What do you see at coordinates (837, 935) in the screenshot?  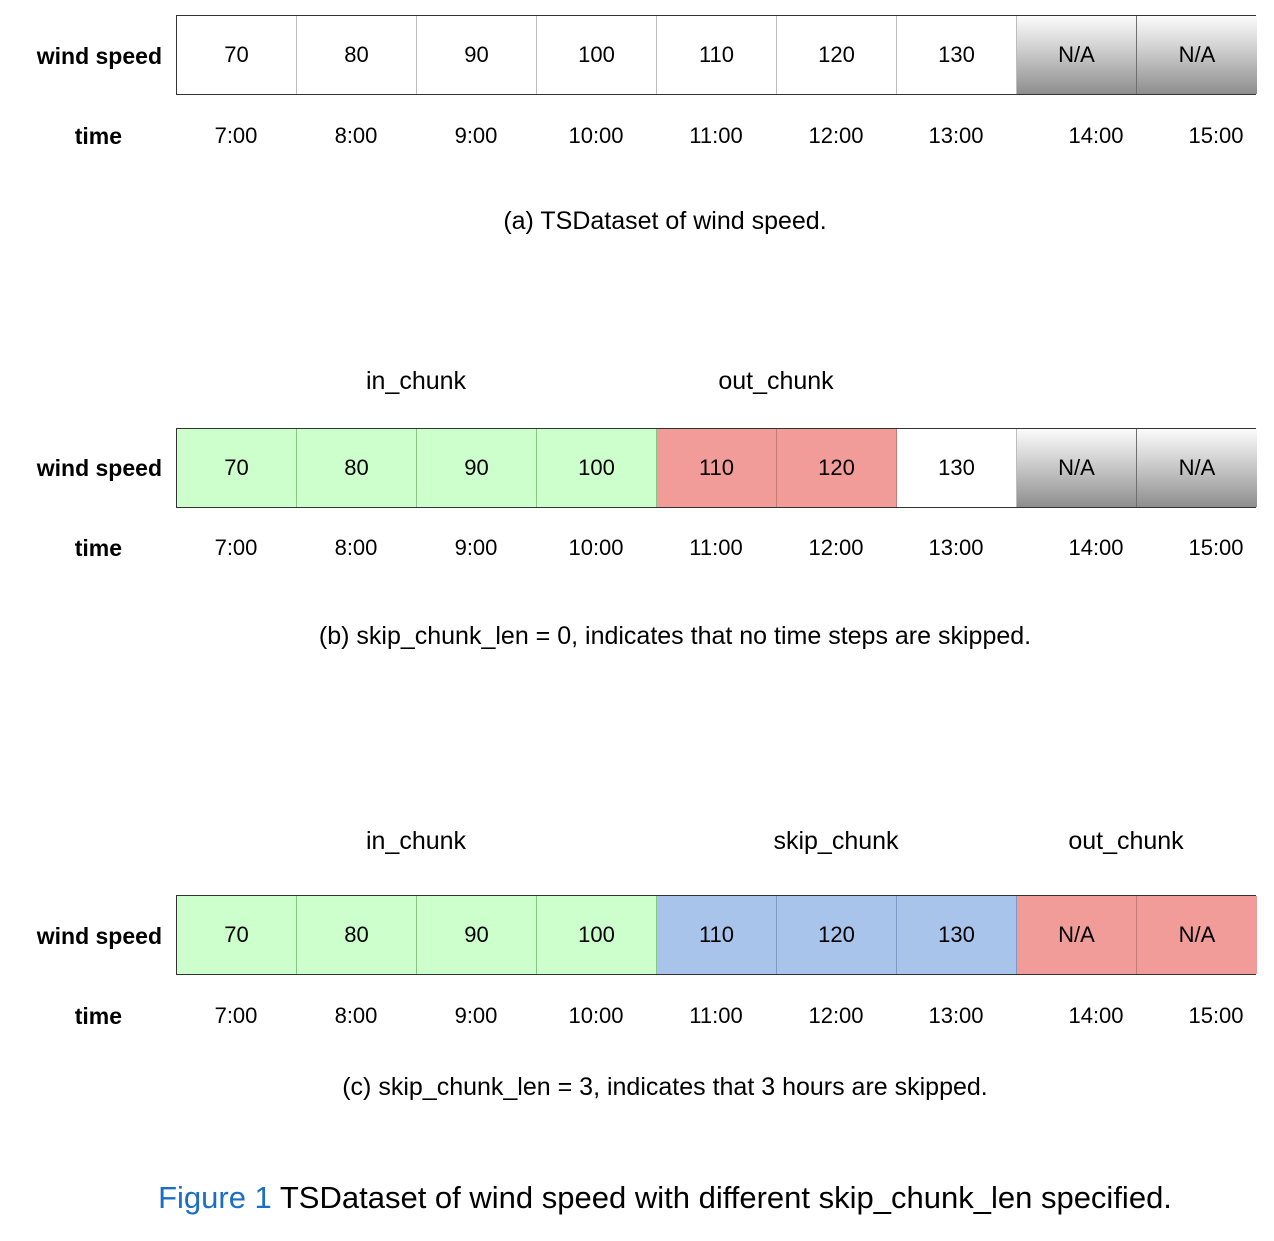 I see `skip-chunk-cell: 120` at bounding box center [837, 935].